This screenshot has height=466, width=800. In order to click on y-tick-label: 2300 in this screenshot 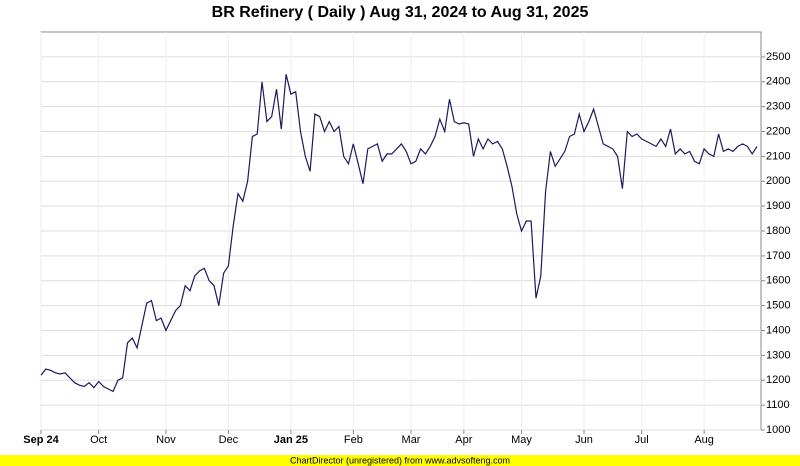, I will do `click(778, 107)`.